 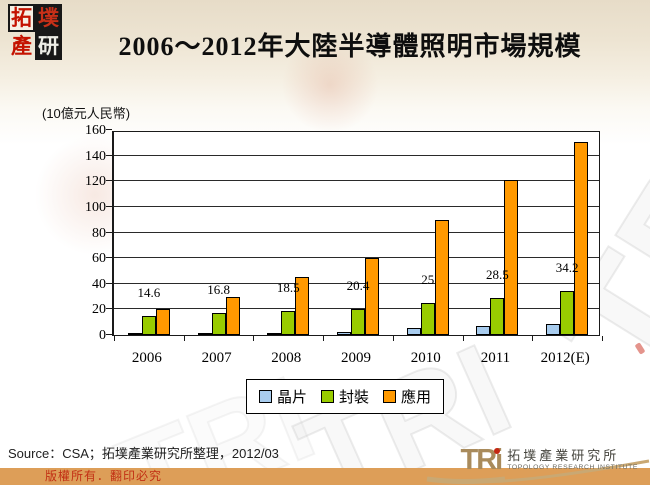 I want to click on bar-應用-2006, so click(x=162, y=322).